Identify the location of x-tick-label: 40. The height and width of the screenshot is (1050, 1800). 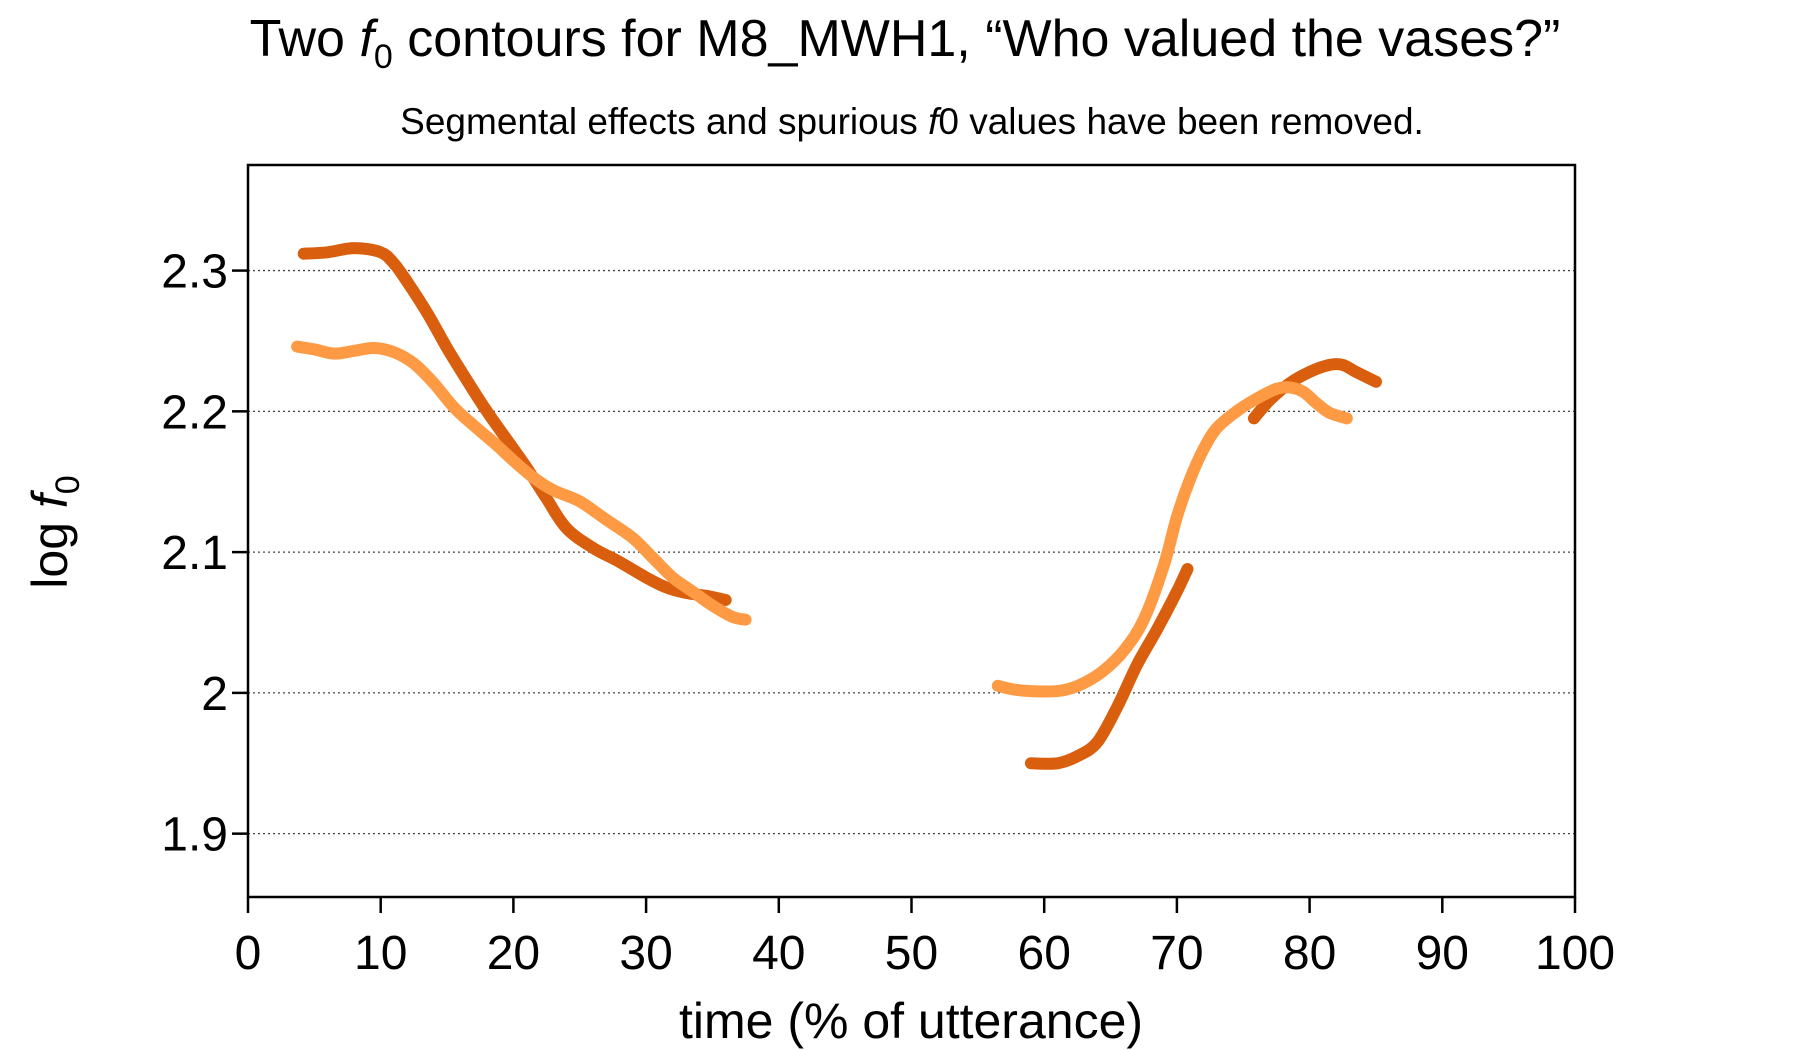
(778, 953).